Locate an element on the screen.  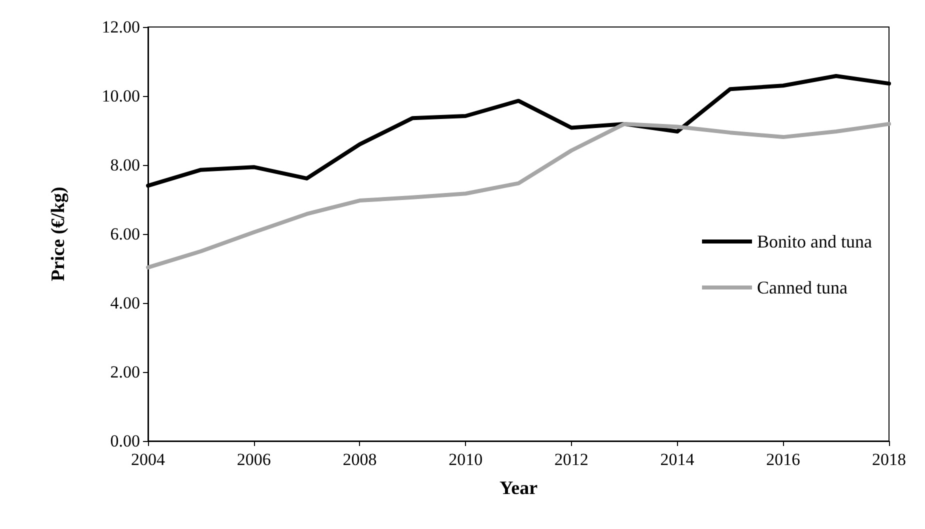
y-tick-label: 2.00 is located at coordinates (125, 372).